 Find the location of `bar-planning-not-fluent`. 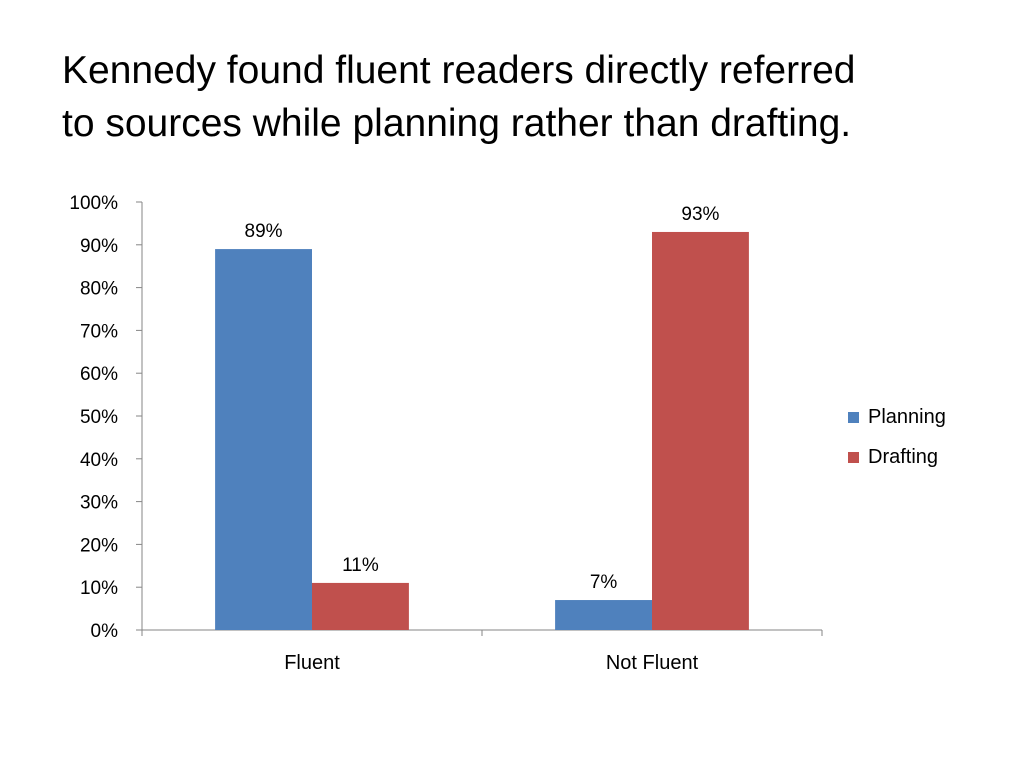

bar-planning-not-fluent is located at coordinates (603, 615).